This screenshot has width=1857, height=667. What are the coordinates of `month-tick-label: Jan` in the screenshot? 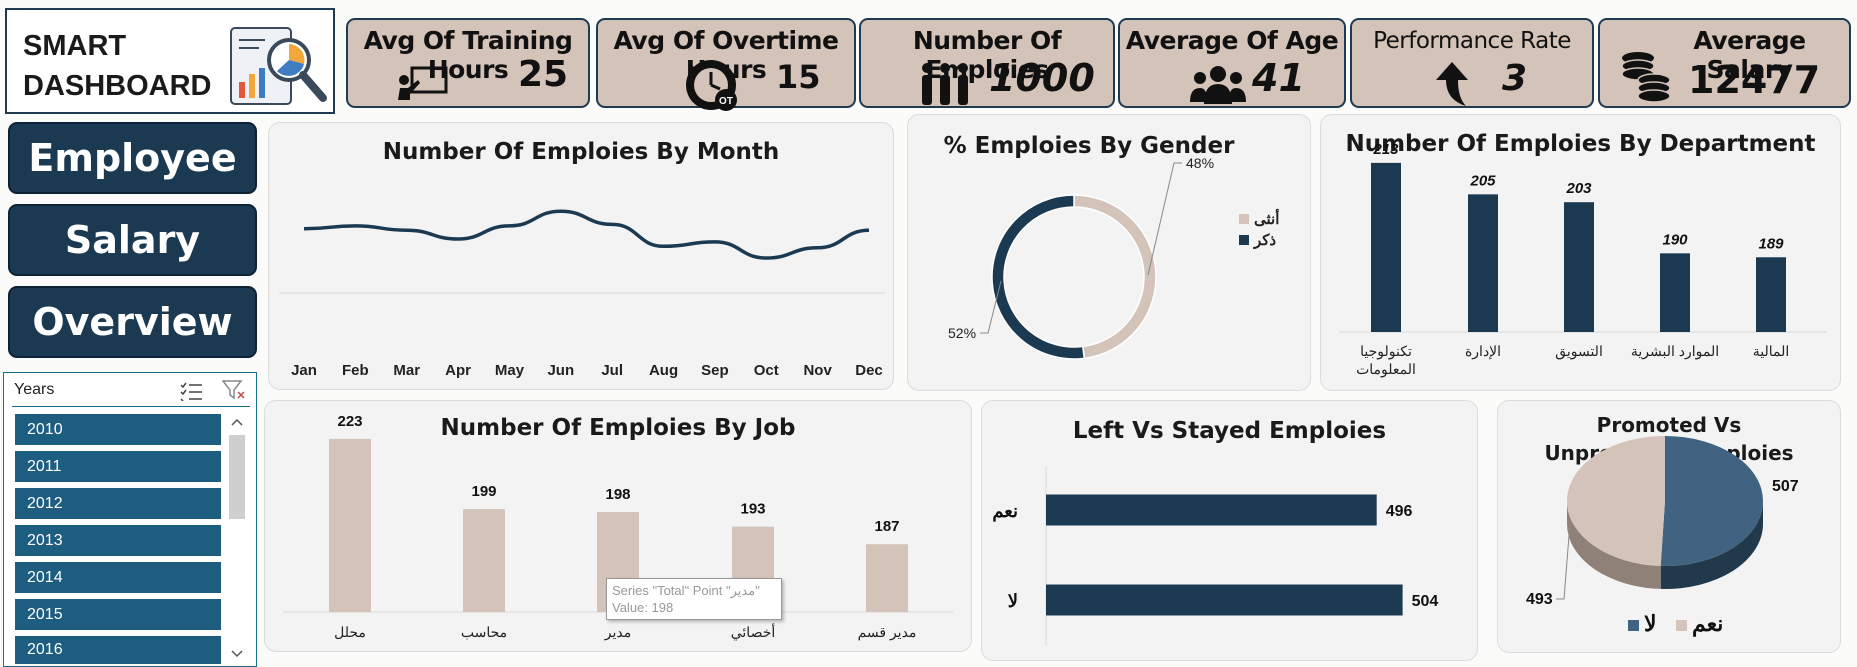 It's located at (304, 370).